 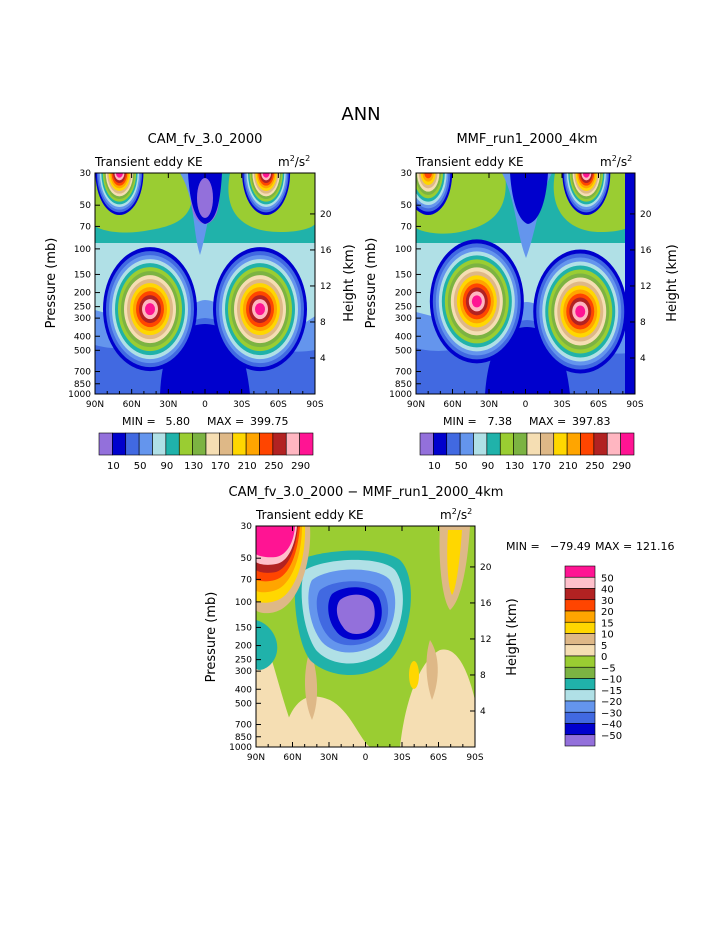 What do you see at coordinates (269, 421) in the screenshot?
I see `max-value: 399.75` at bounding box center [269, 421].